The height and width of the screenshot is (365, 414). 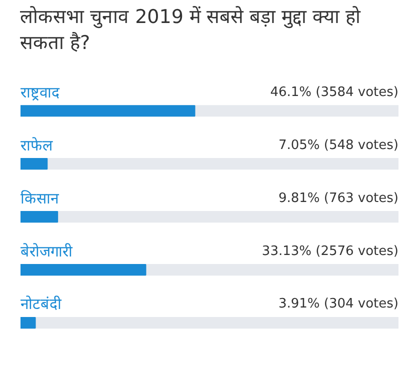 What do you see at coordinates (191, 30) in the screenshot?
I see `chart-title: लोकसभा चुनाव 2019 में सबसे बड़ा मुद्दा क्या हो सकता है?` at bounding box center [191, 30].